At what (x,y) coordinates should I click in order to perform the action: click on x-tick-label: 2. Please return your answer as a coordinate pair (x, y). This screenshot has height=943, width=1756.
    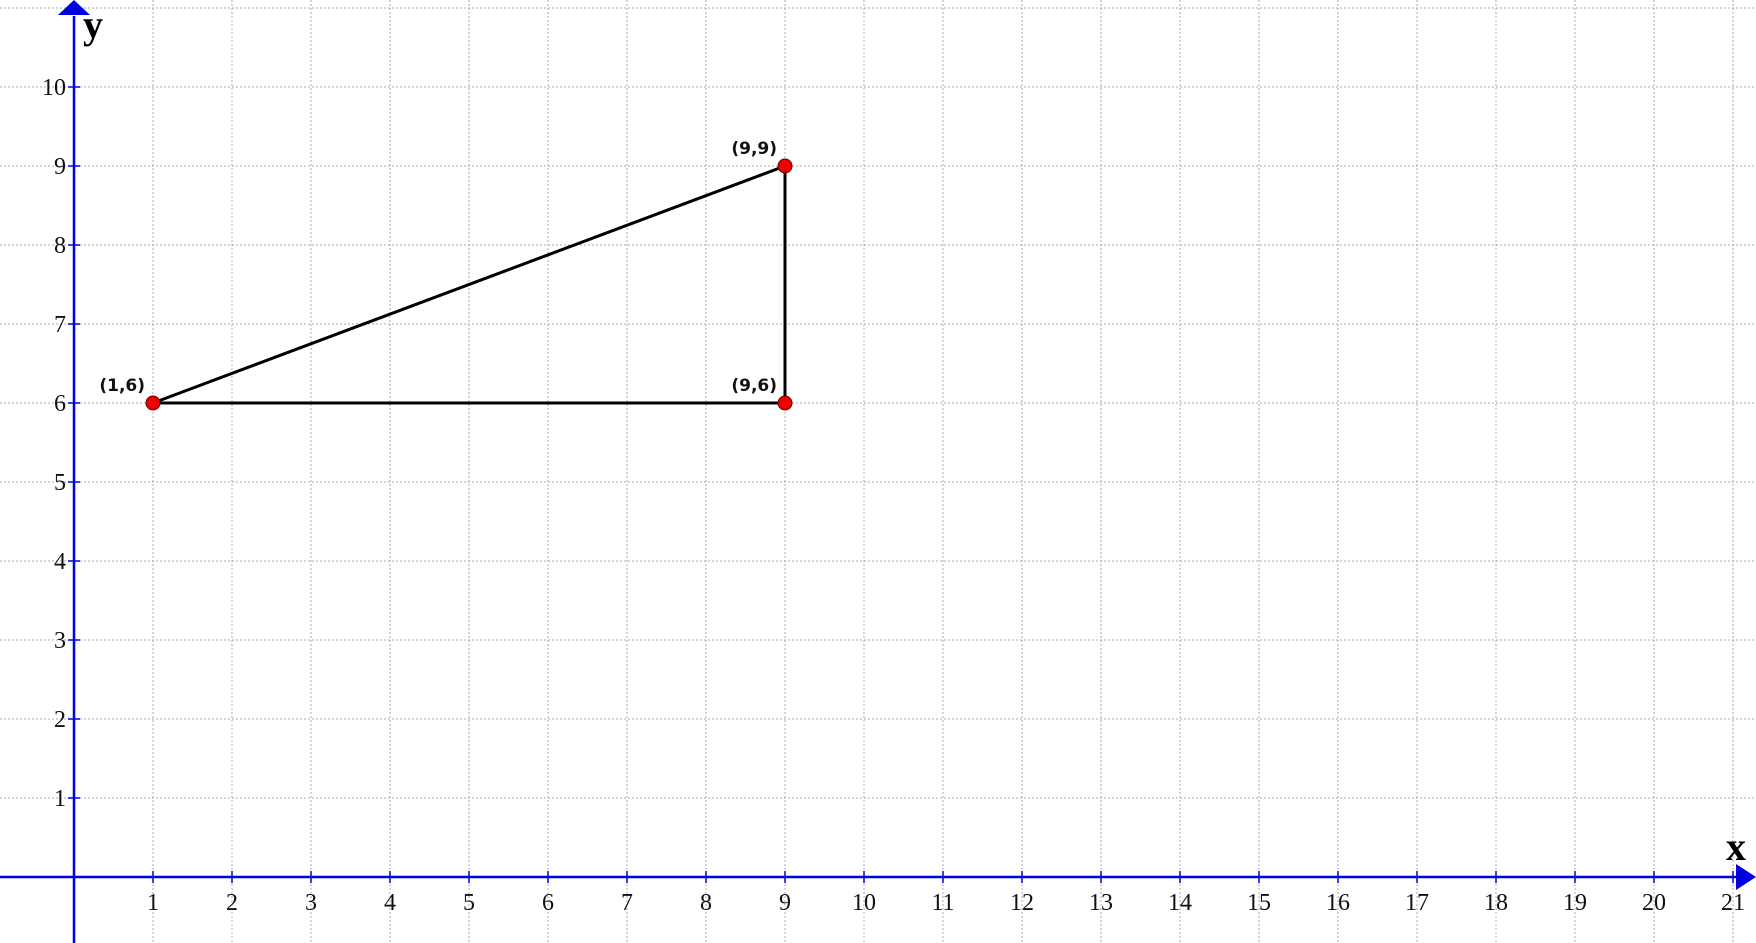
    Looking at the image, I should click on (232, 903).